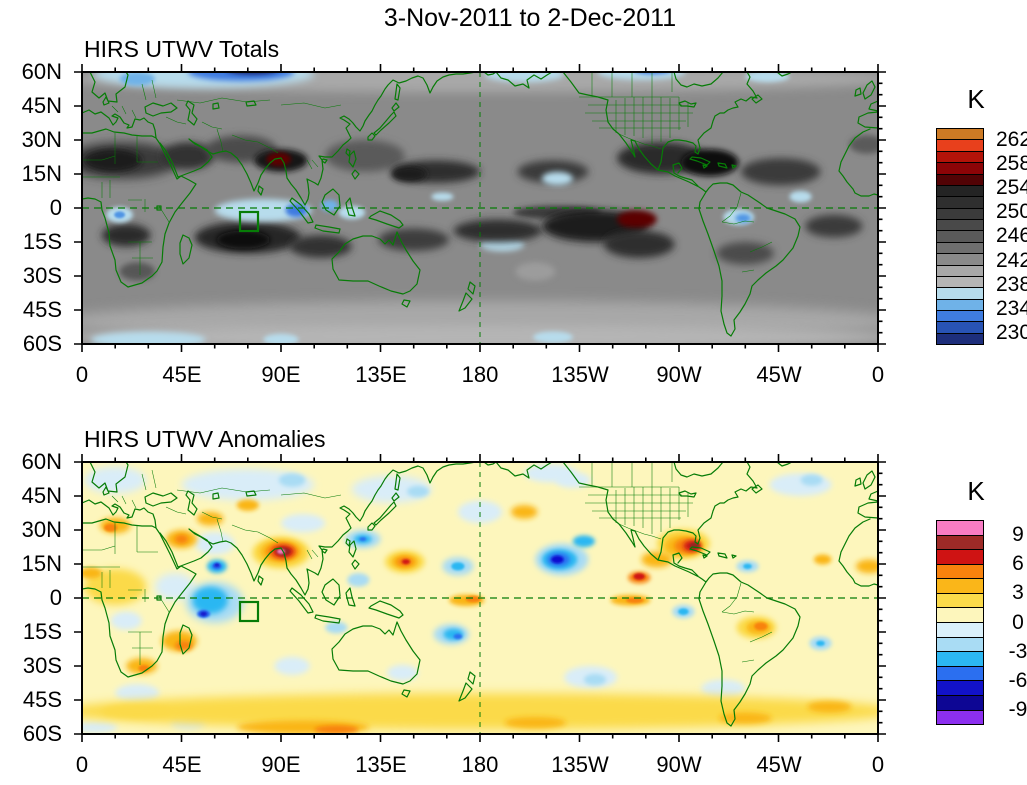 This screenshot has height=785, width=1027. Describe the element at coordinates (530, 18) in the screenshot. I see `figure-title: 3-Nov-2011 to 2-Dec-2011` at that location.